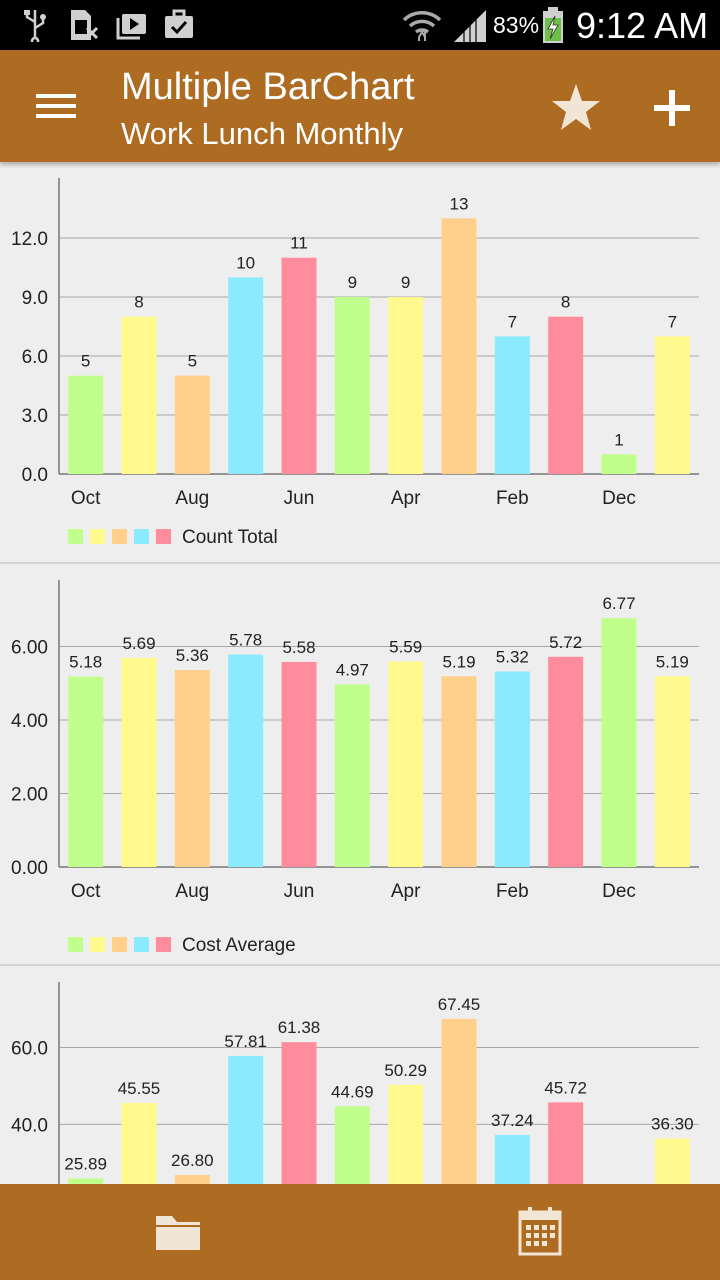  I want to click on y-tick-label: 40.0, so click(29, 1125).